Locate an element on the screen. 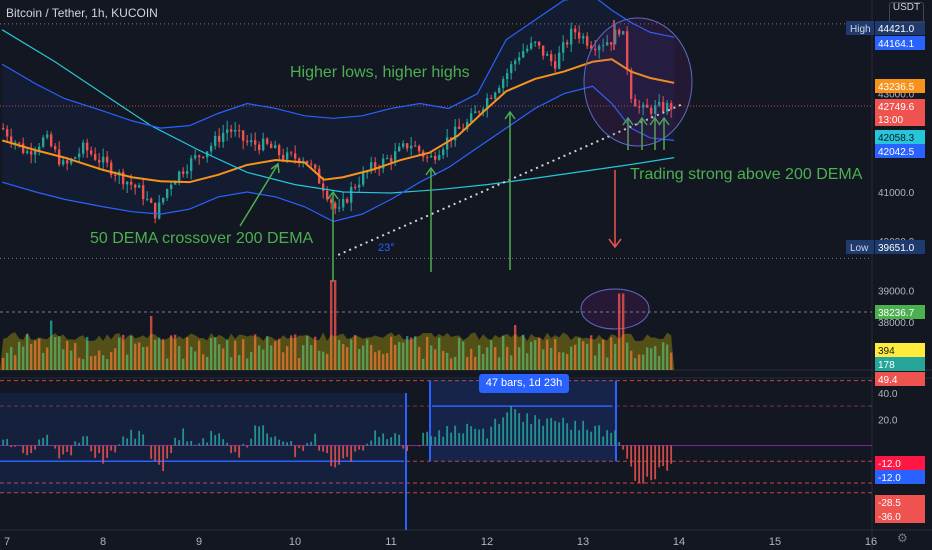  osc-label-top: 49.4 is located at coordinates (888, 380).